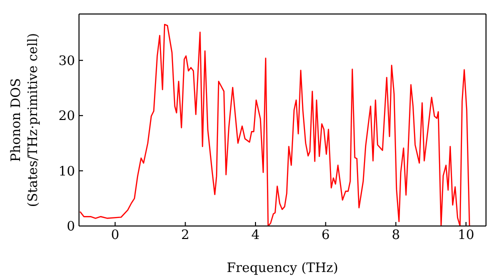  What do you see at coordinates (66, 116) in the screenshot?
I see `y-tick-label: 20` at bounding box center [66, 116].